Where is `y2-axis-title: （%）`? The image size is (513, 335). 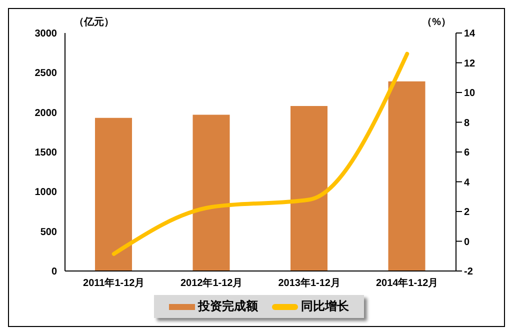
y2-axis-title: （%） is located at coordinates (436, 22).